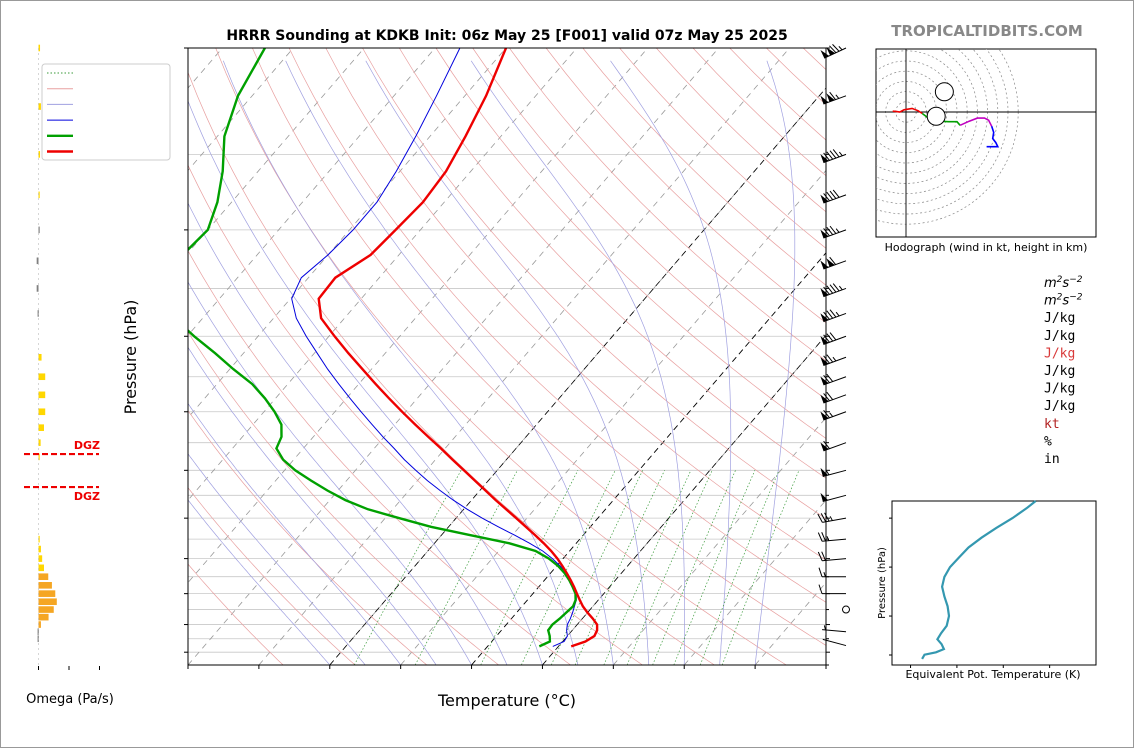  I want to click on hodograph-frame, so click(986, 143).